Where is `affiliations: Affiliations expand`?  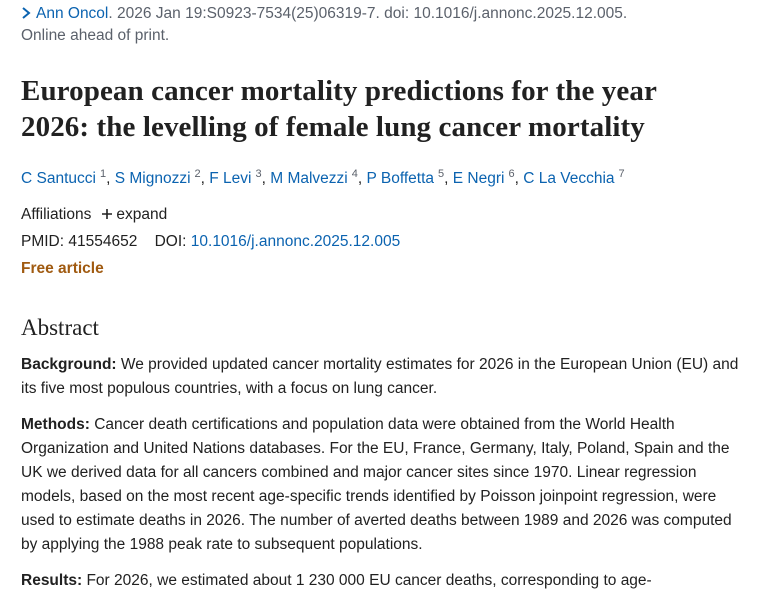 affiliations: Affiliations expand is located at coordinates (382, 215).